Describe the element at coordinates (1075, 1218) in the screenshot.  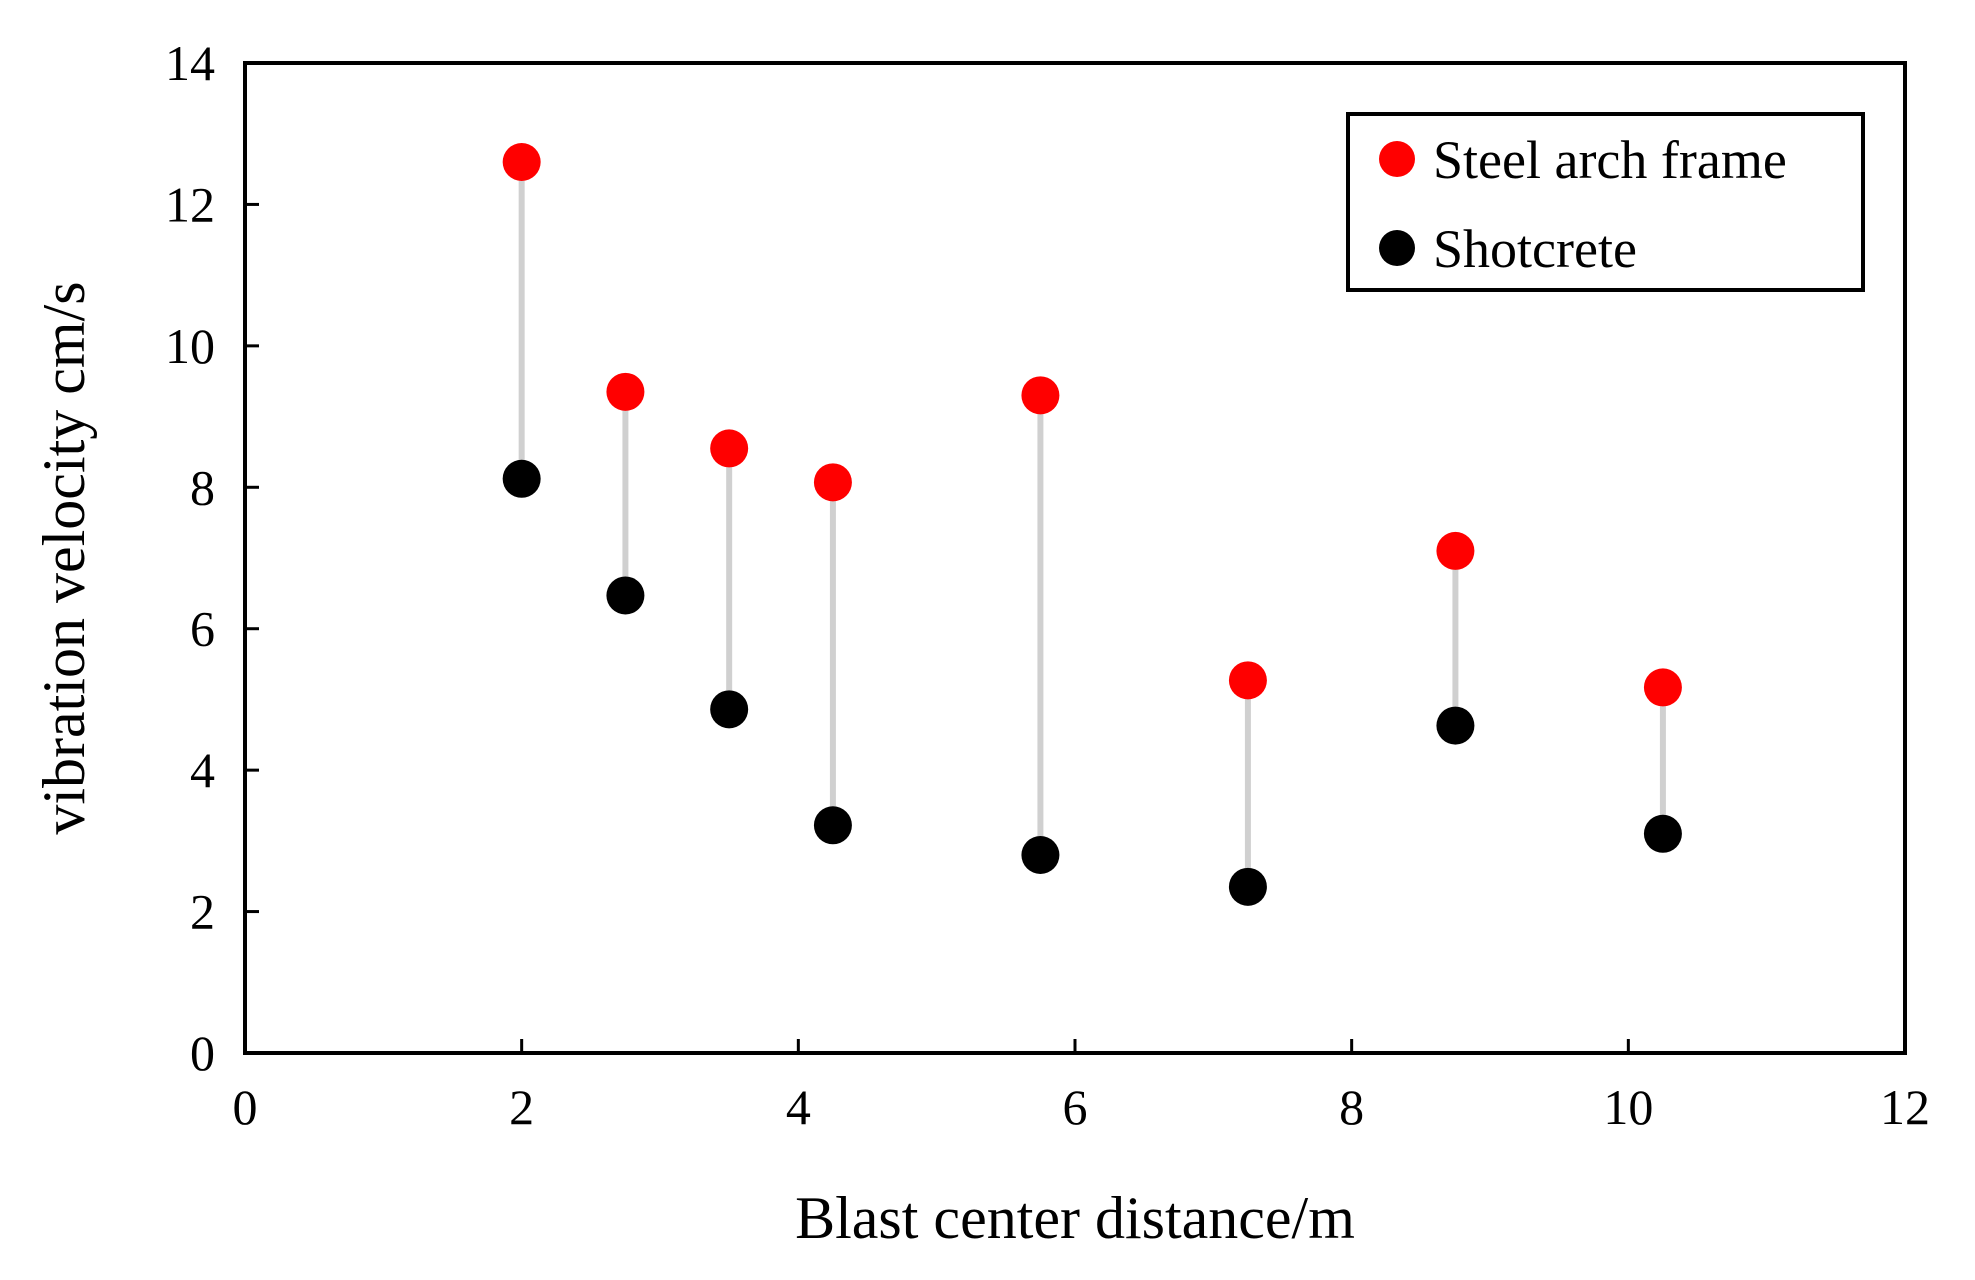
I see `x-axis-title: Blast center distance/m` at that location.